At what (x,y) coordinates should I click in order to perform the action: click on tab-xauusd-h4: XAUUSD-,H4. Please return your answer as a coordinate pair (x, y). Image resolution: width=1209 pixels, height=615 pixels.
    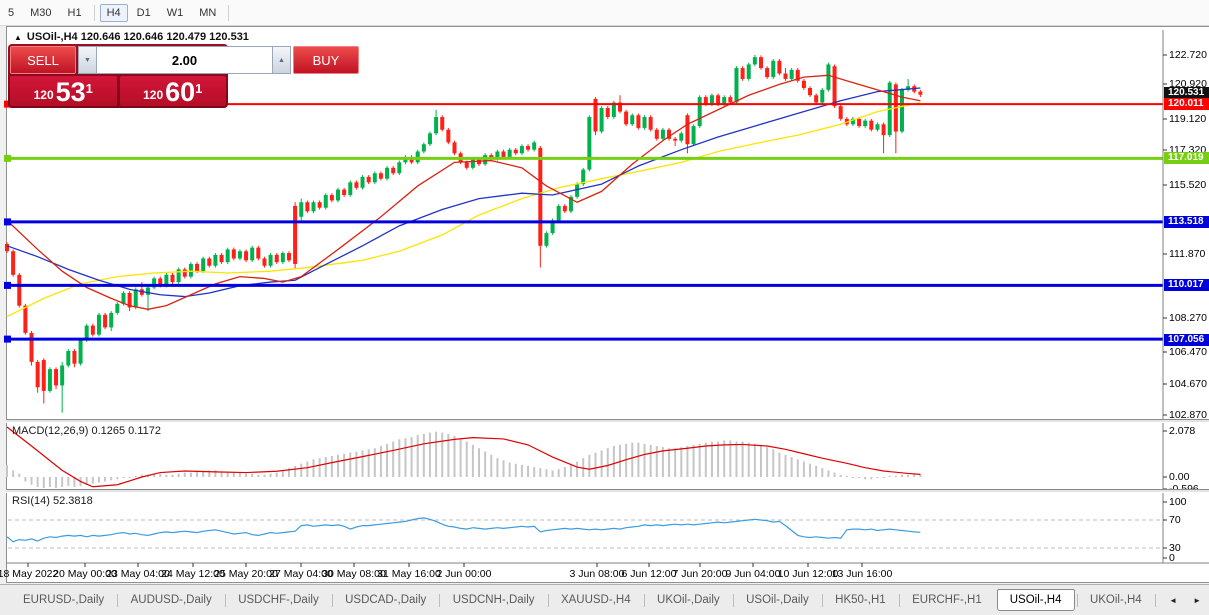
    Looking at the image, I should click on (595, 600).